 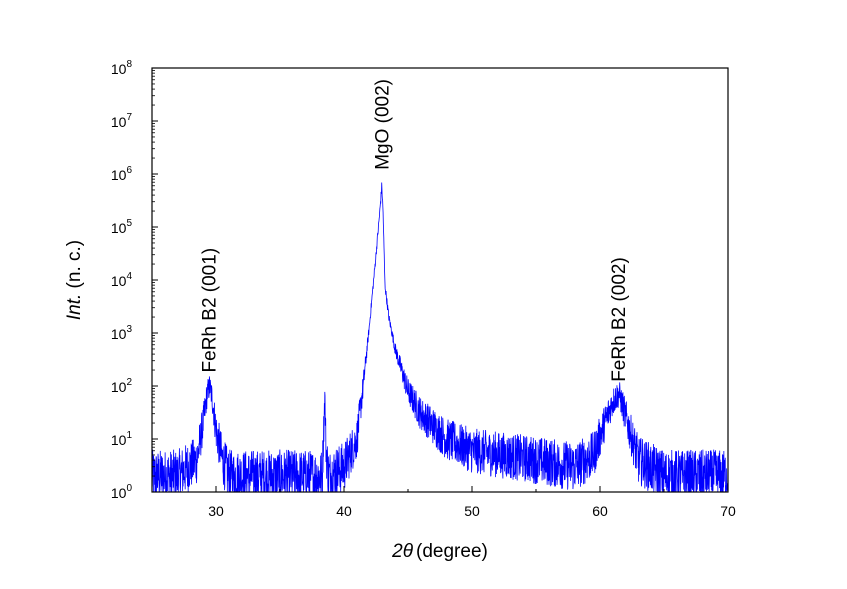 I want to click on y-tick-label: 10⁰, so click(x=122, y=492).